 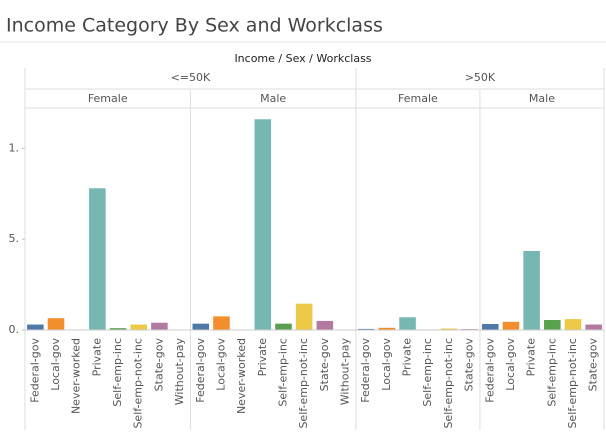 I want to click on income-header: <=50K, so click(x=191, y=77).